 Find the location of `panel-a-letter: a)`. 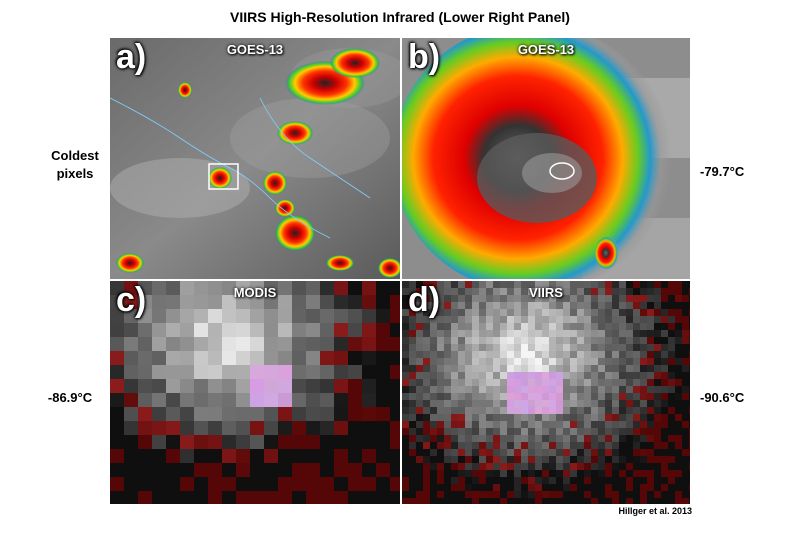

panel-a-letter: a) is located at coordinates (131, 57).